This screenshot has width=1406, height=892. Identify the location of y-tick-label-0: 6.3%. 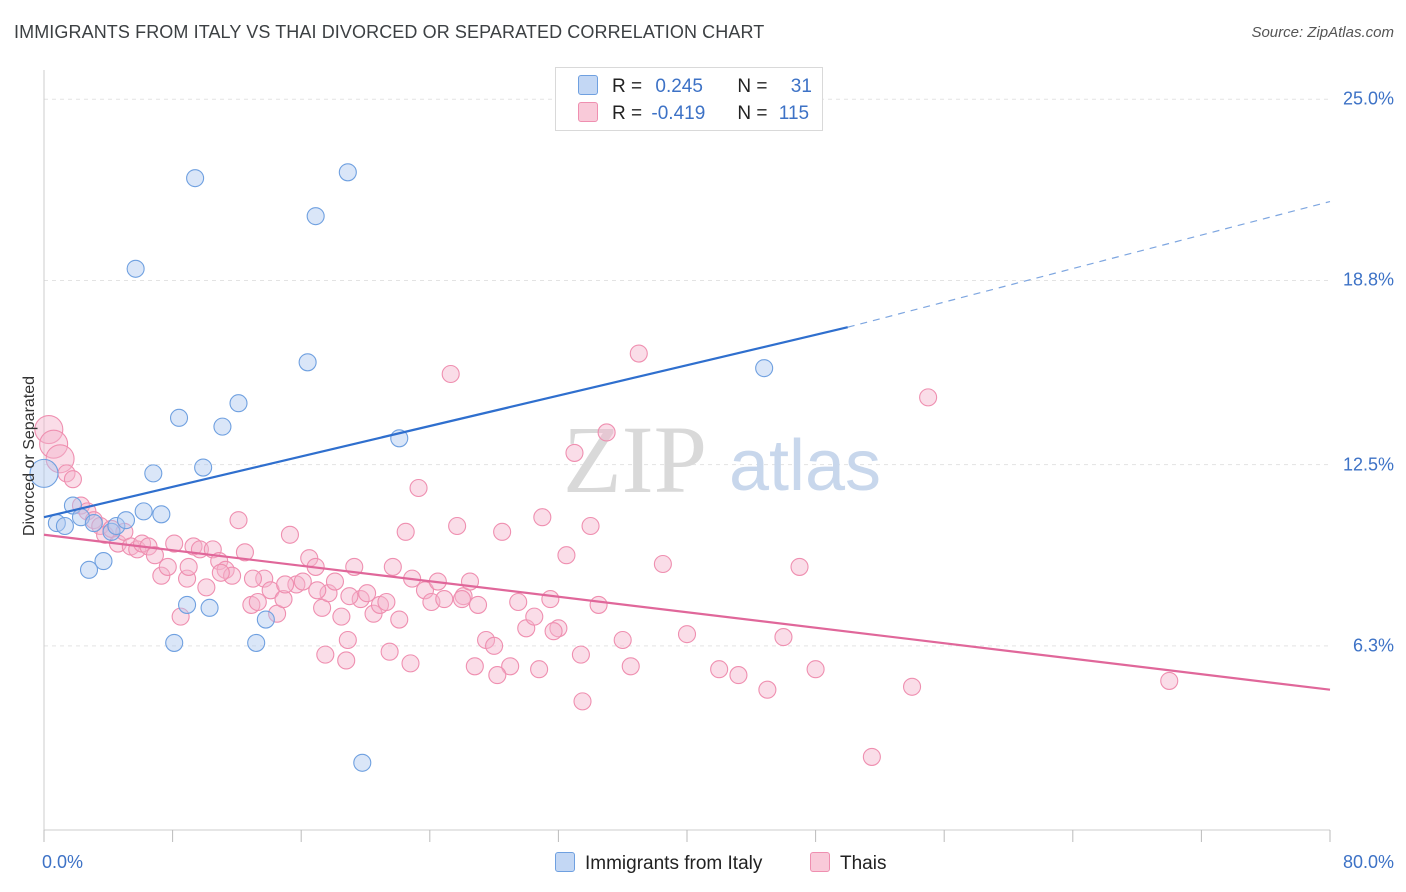
(1373, 645).